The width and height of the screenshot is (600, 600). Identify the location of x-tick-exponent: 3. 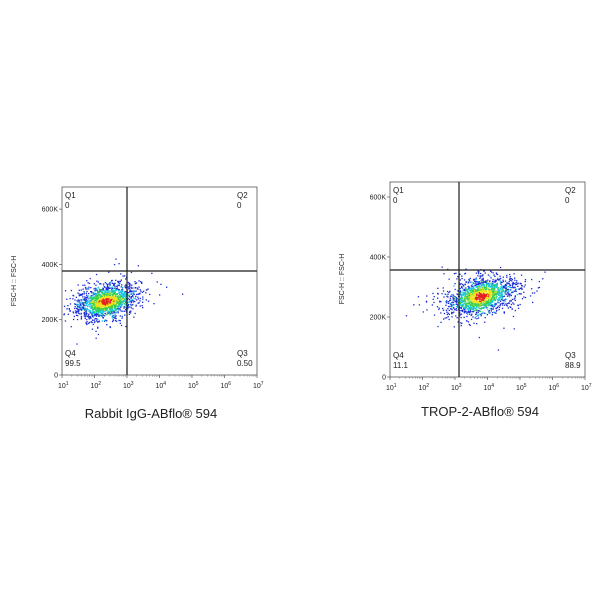
(132, 384).